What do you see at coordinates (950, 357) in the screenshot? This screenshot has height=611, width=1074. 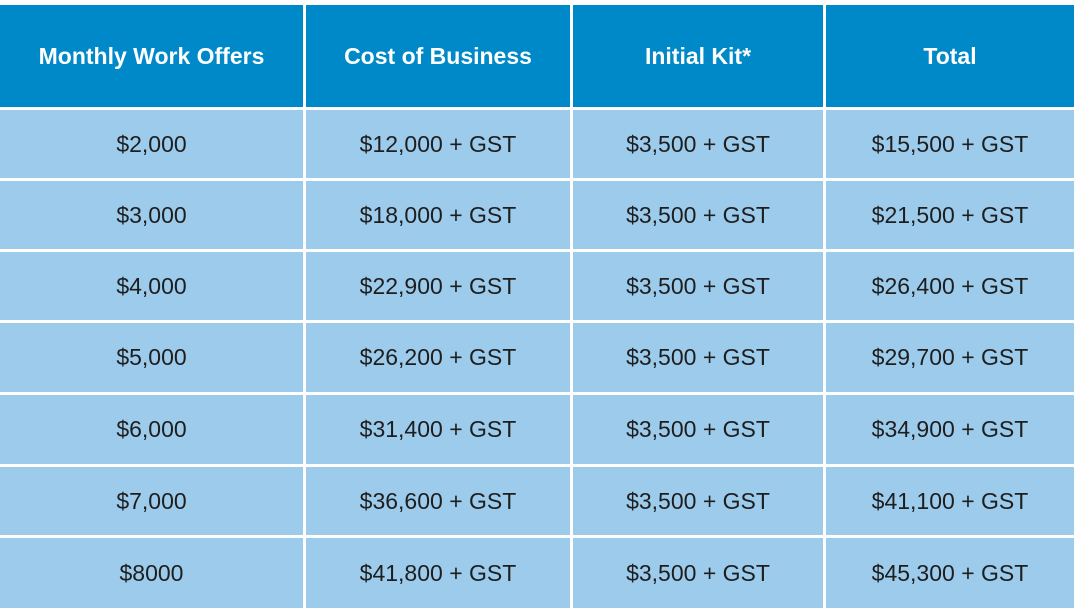 I see `table-cell: $29,700 + GST` at bounding box center [950, 357].